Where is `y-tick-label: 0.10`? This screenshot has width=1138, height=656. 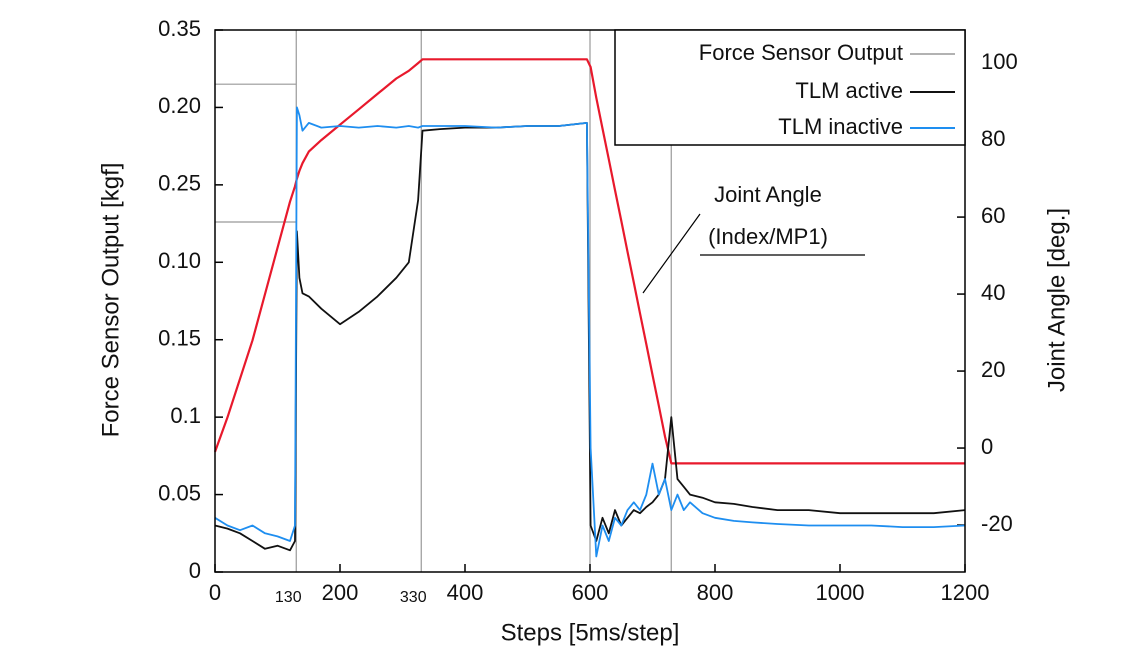 y-tick-label: 0.10 is located at coordinates (179, 260).